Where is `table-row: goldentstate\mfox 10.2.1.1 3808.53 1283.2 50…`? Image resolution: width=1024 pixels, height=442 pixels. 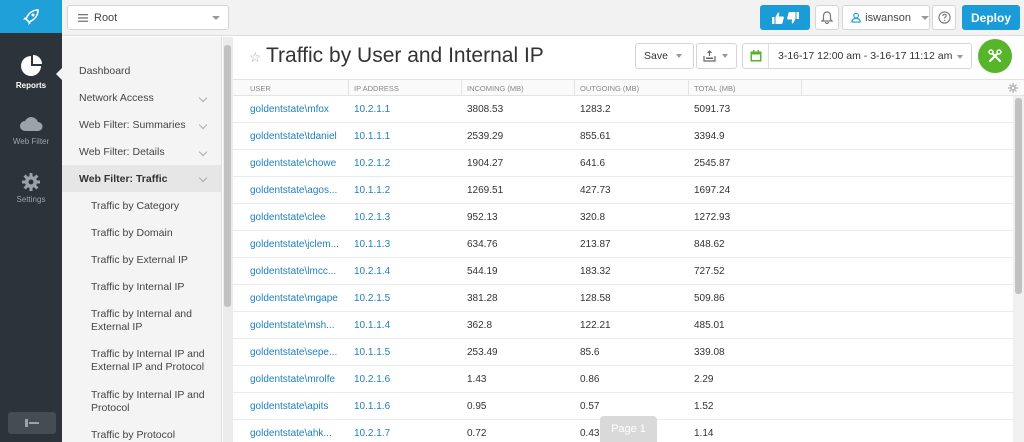 table-row: goldentstate\mfox 10.2.1.1 3808.53 1283.2 50… is located at coordinates (623, 109).